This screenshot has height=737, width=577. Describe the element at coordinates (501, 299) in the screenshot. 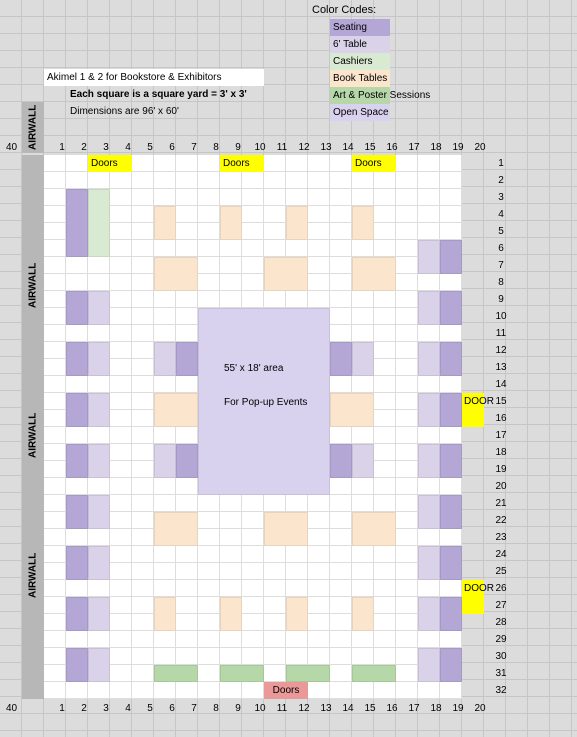

I see `row-number: 9` at that location.